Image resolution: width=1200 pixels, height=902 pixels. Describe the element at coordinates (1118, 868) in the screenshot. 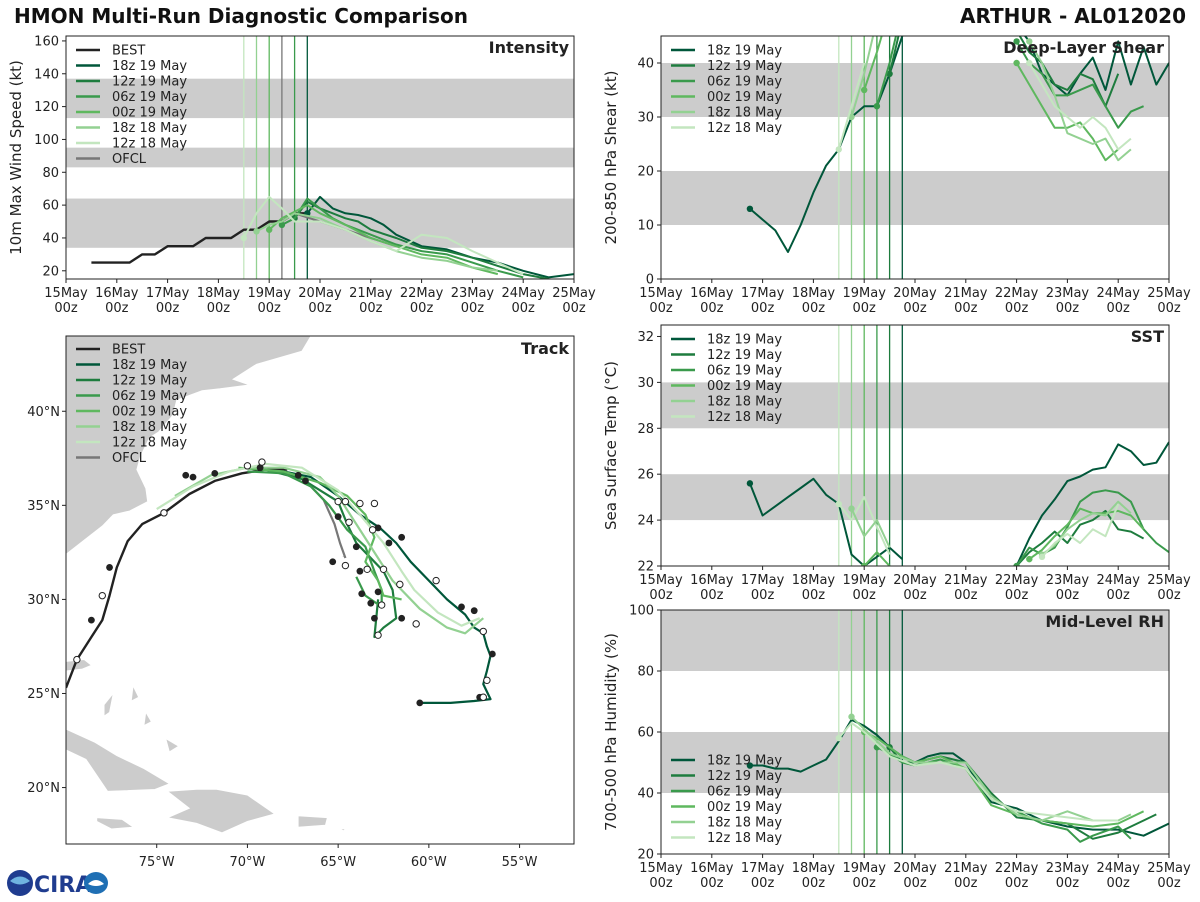

I see `x-tick-label: 24May` at that location.